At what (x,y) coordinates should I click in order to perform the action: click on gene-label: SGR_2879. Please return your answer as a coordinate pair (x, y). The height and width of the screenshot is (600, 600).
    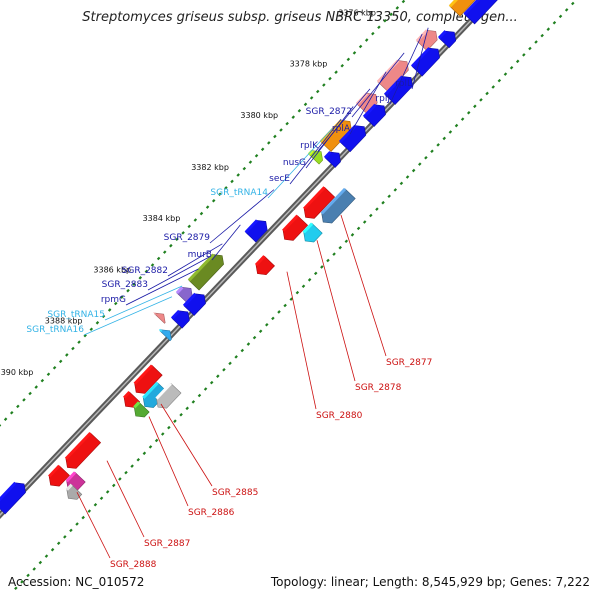
    Looking at the image, I should click on (187, 238).